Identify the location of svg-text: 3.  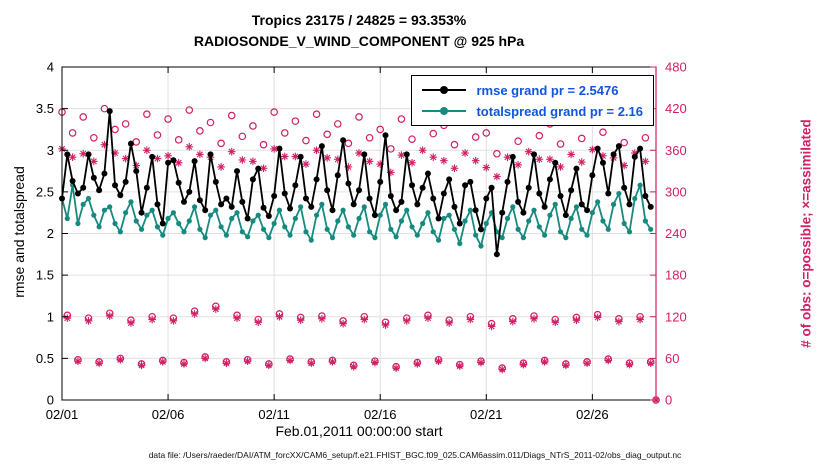
(50, 150).